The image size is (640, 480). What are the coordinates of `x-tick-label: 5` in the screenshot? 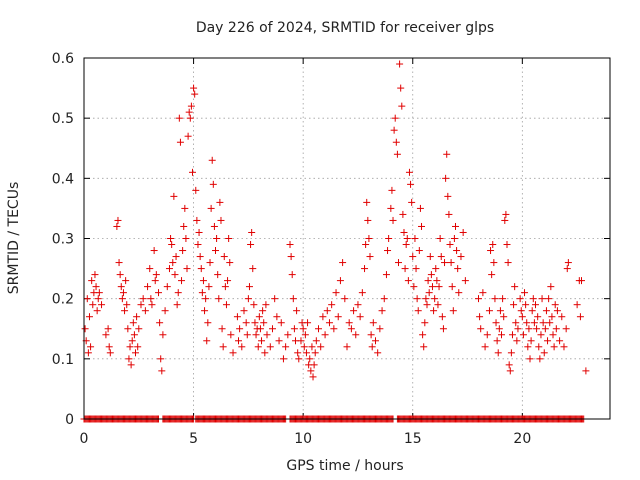 It's located at (193, 439).